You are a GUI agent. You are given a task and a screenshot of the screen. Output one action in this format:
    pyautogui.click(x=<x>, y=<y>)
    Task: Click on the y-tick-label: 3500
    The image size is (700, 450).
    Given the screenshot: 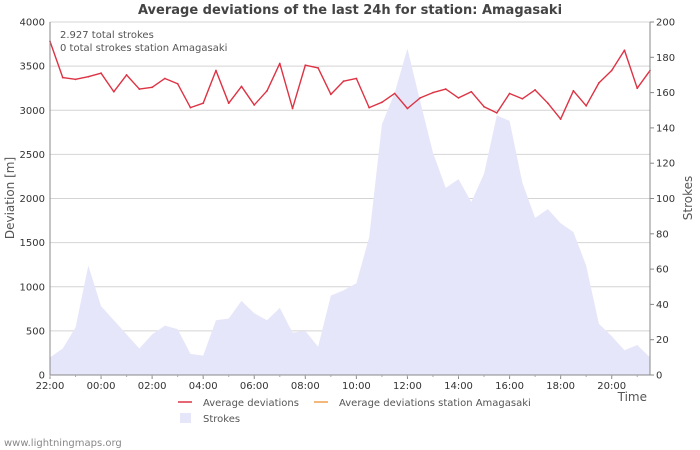 What is the action you would take?
    pyautogui.click(x=32, y=67)
    